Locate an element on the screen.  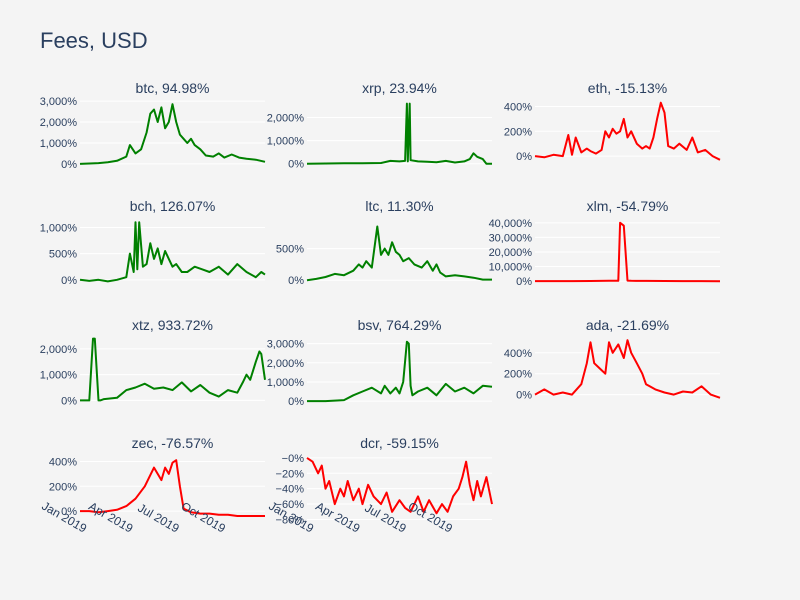
series-line-eth is located at coordinates (627, 131).